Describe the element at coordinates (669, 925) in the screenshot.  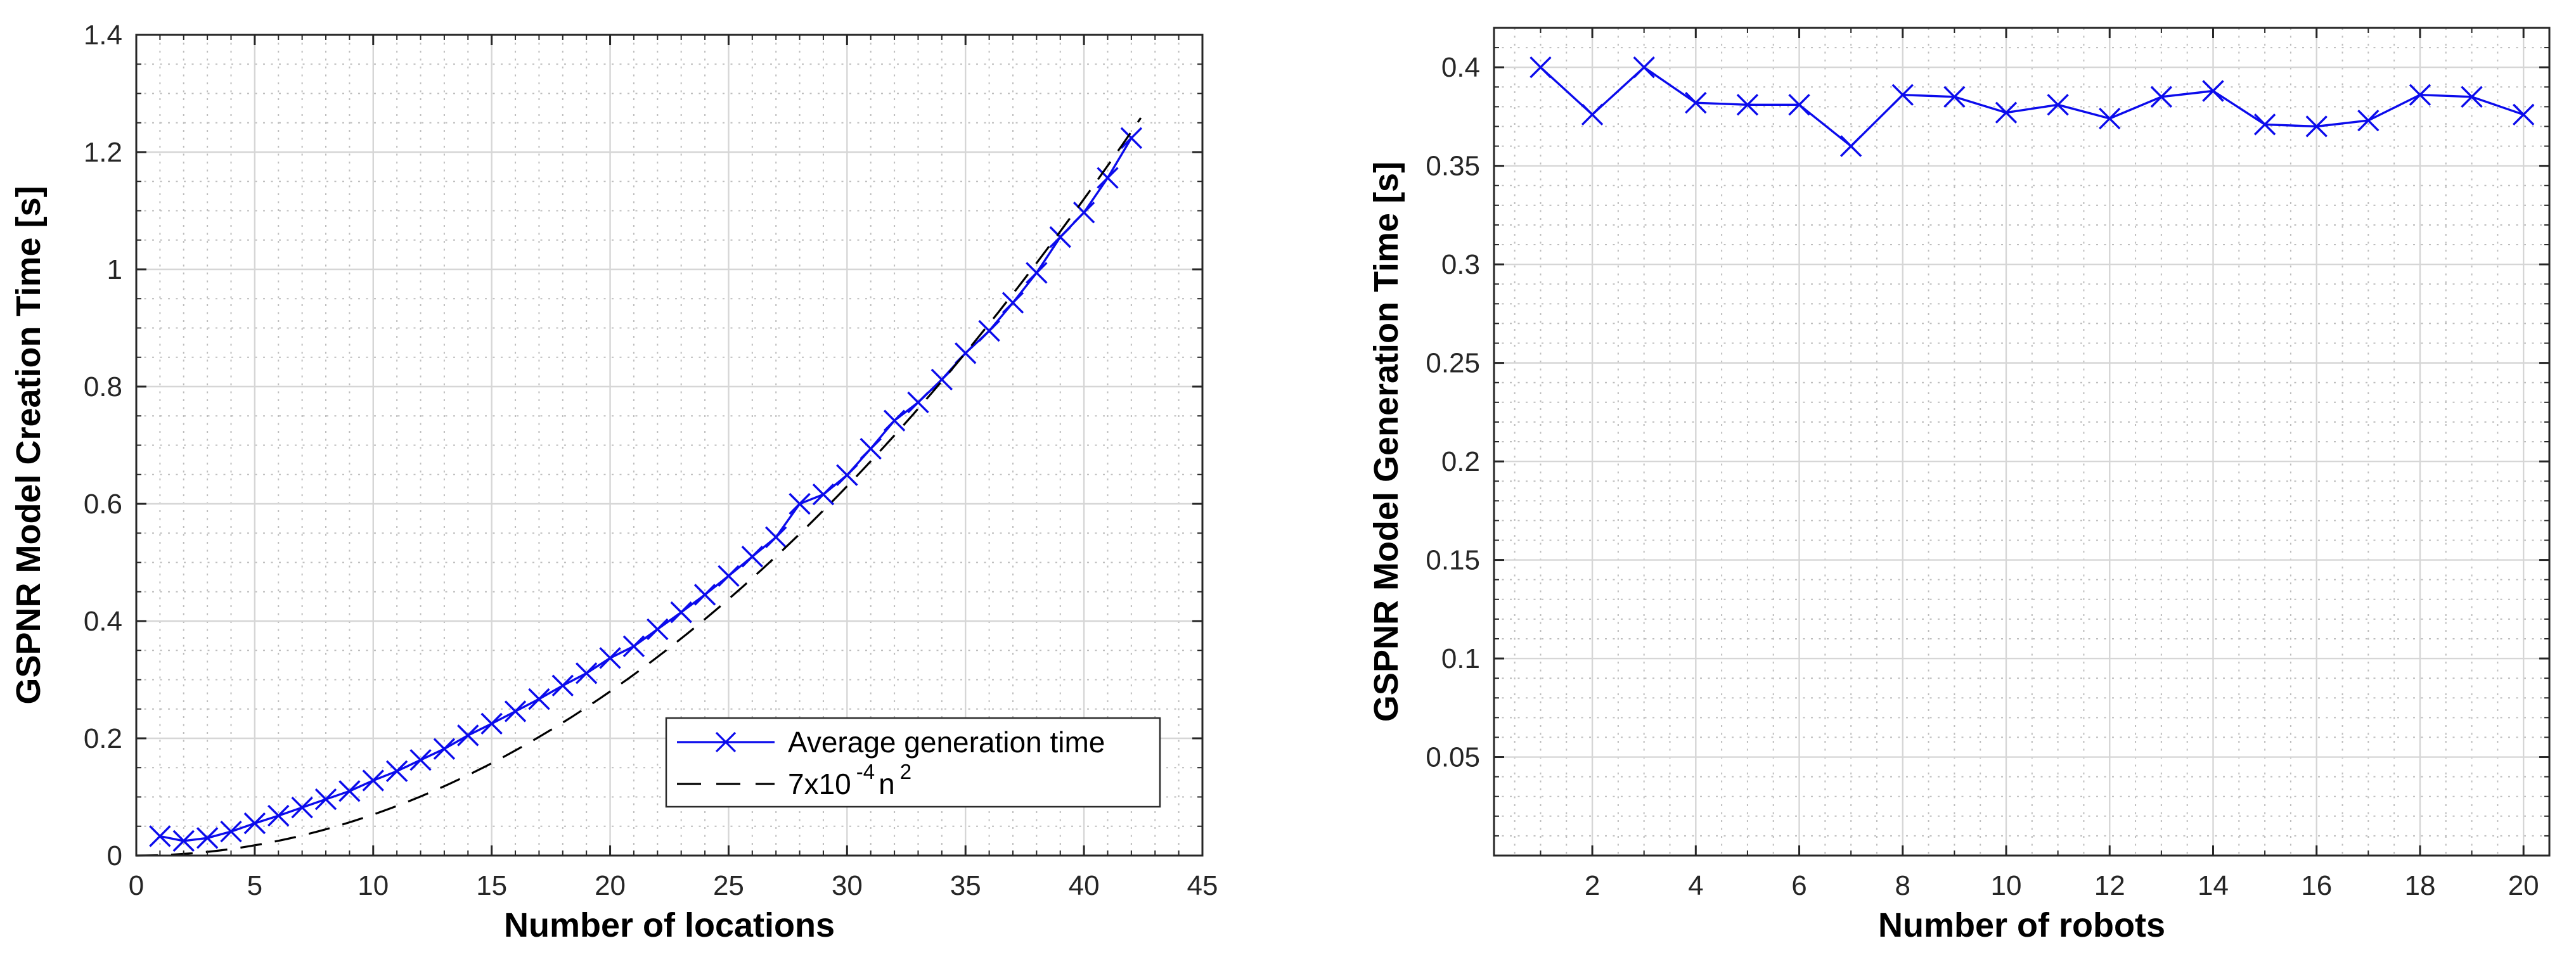
I see `x-axis-label: Number of locations` at that location.